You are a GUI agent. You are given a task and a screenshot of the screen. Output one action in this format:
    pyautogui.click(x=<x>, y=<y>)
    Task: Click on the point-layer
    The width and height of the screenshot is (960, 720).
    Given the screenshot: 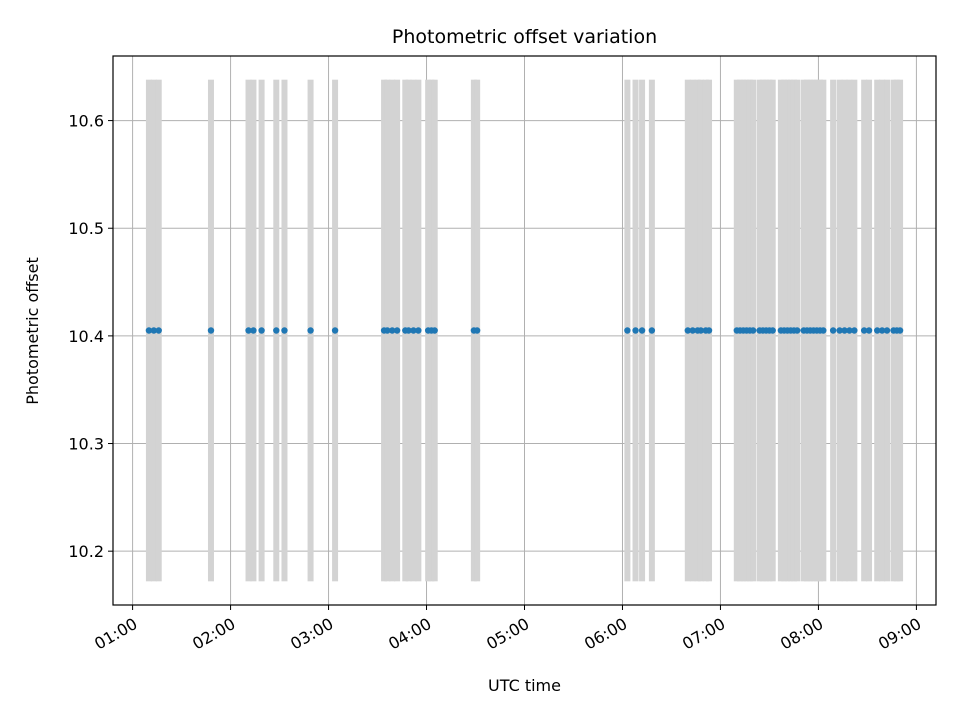 What is the action you would take?
    pyautogui.click(x=524, y=330)
    